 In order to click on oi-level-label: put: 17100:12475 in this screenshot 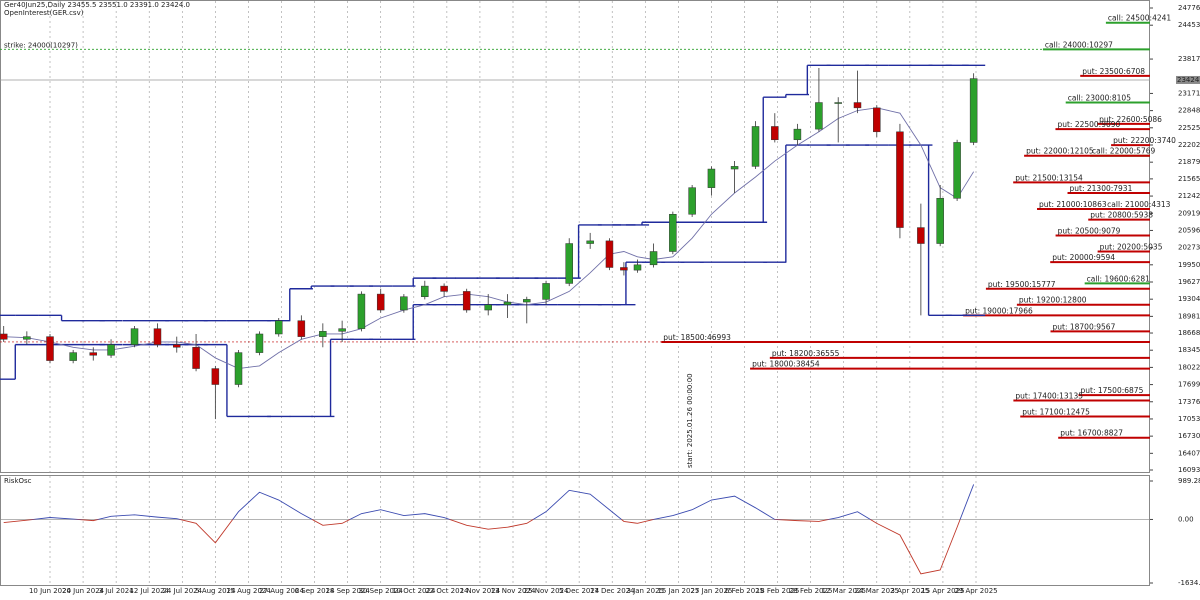, I will do `click(1056, 411)`.